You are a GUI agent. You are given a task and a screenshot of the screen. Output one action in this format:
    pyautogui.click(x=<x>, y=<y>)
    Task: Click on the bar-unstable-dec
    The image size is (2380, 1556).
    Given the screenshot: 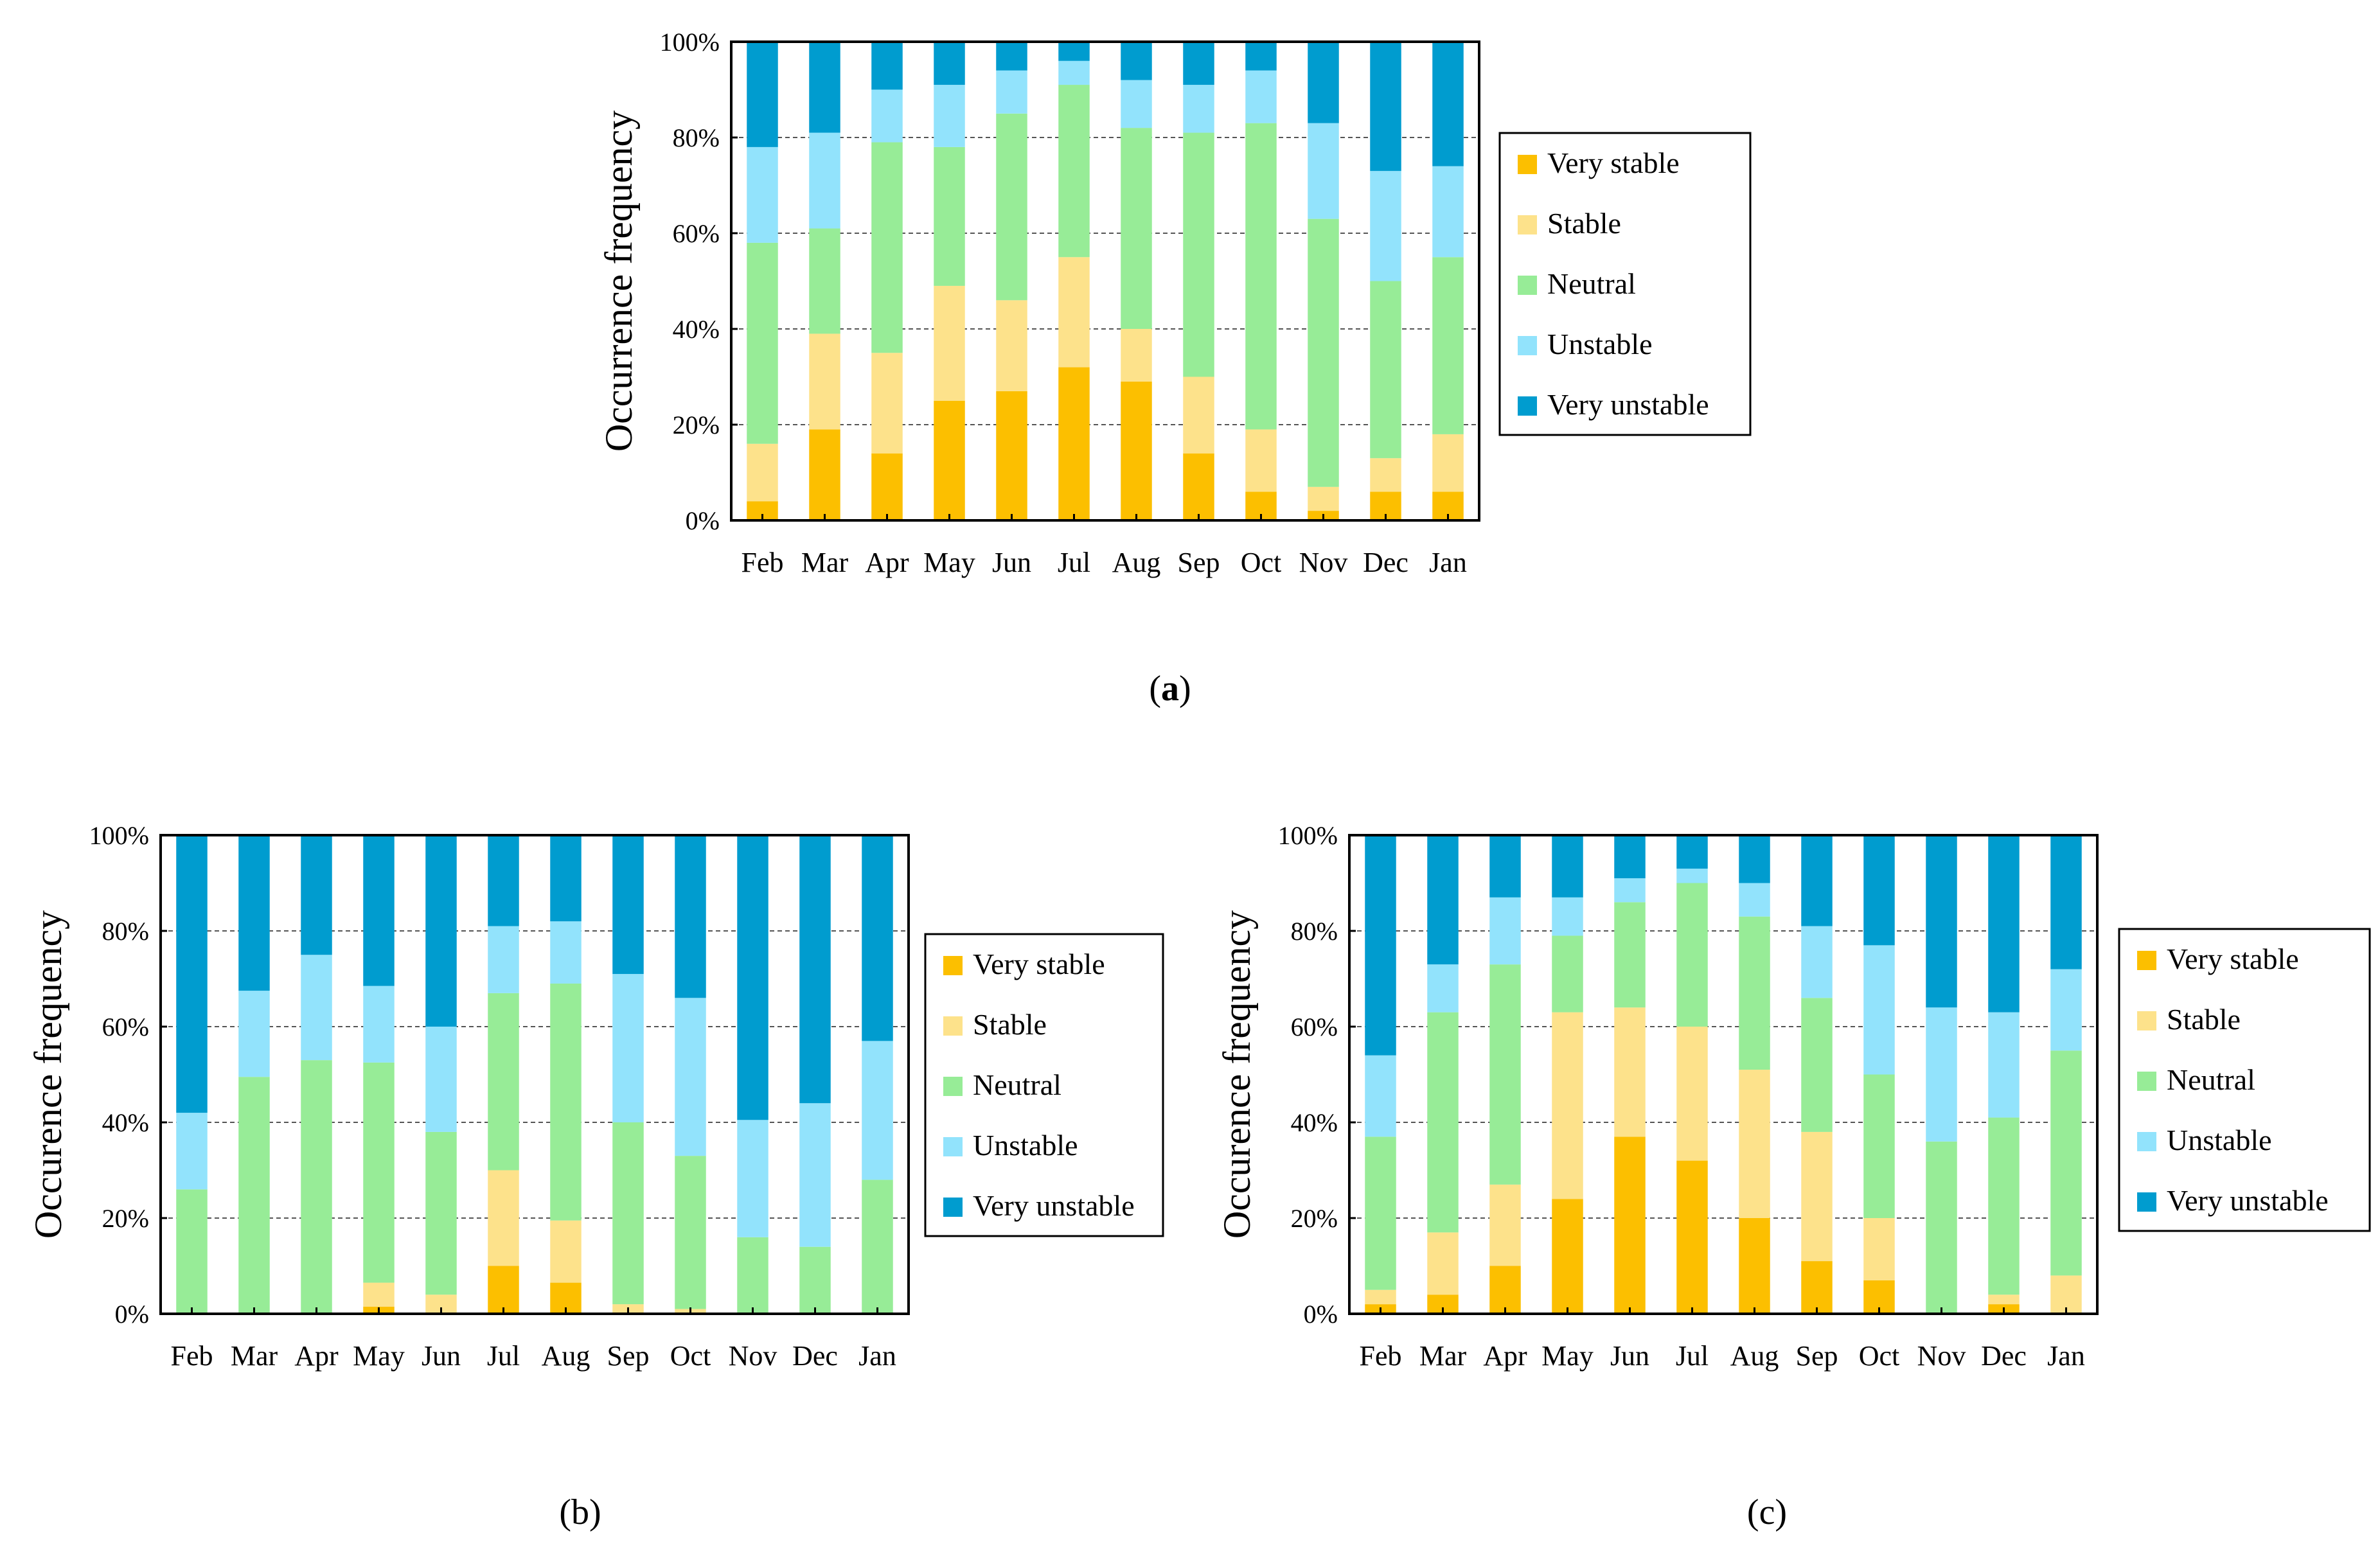 What is the action you would take?
    pyautogui.click(x=815, y=1175)
    